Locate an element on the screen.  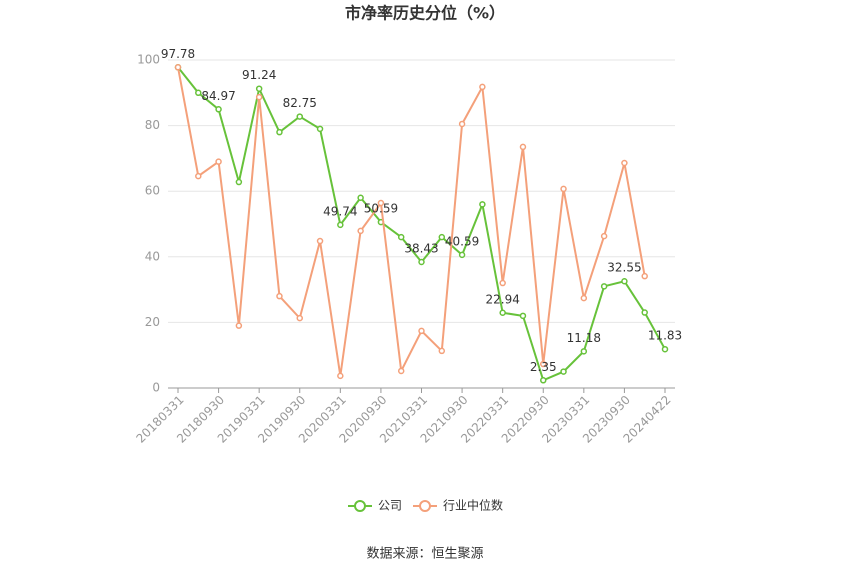
data-label: 2.35 is located at coordinates (543, 367).